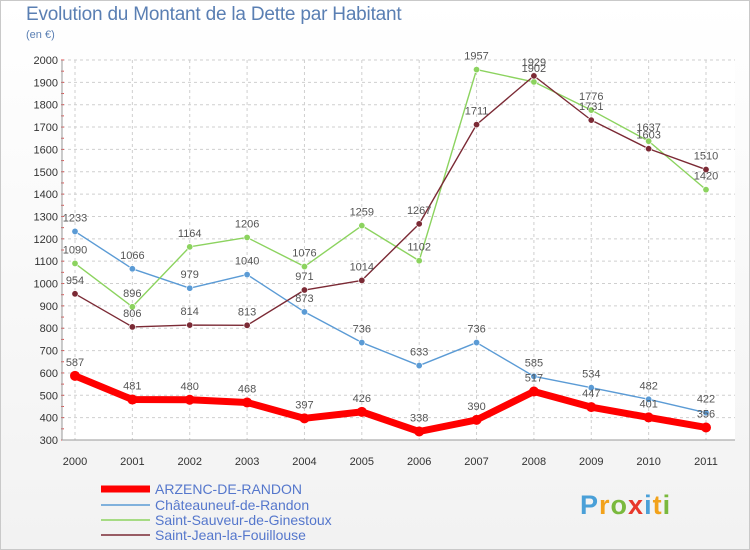  What do you see at coordinates (46, 61) in the screenshot?
I see `y-tick-label: 2000` at bounding box center [46, 61].